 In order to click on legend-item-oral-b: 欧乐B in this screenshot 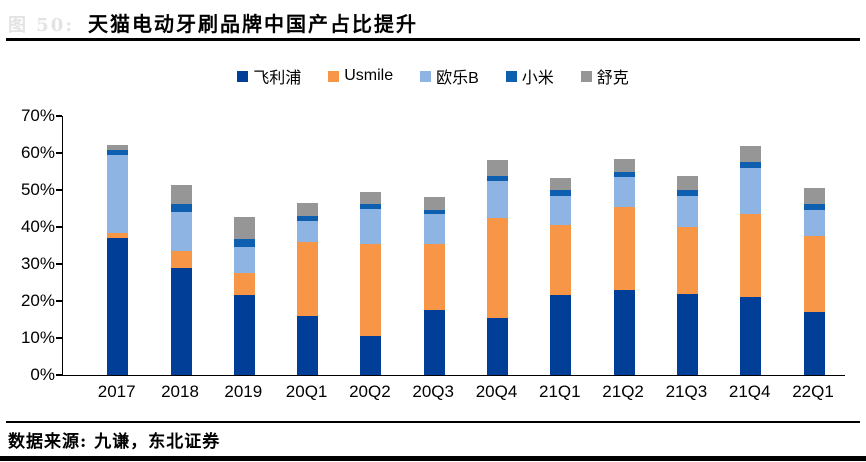, I will do `click(449, 76)`.